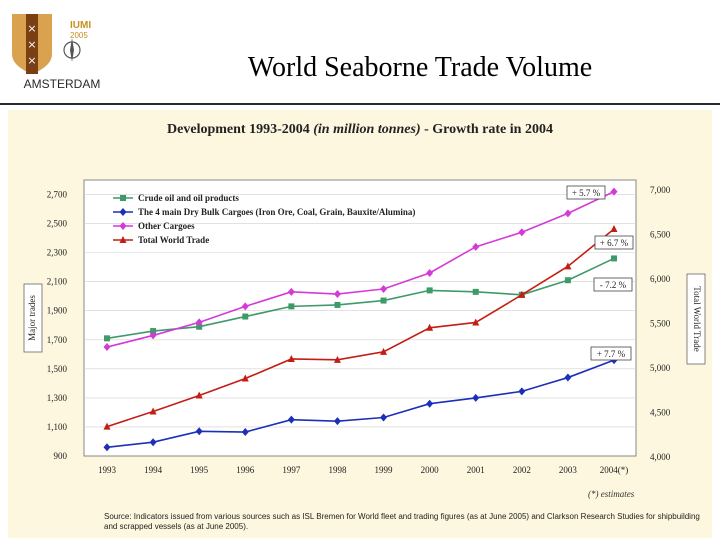 The width and height of the screenshot is (720, 540). Describe the element at coordinates (79, 35) in the screenshot. I see `logo-badge-line2: 2005` at that location.